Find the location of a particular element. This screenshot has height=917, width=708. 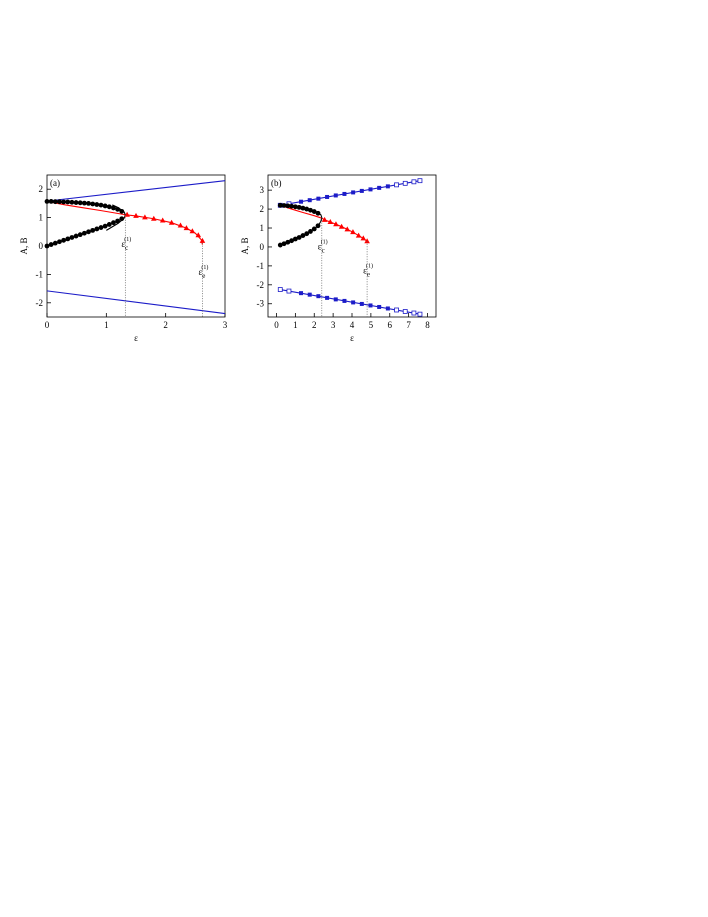

x-tick-label: 2 is located at coordinates (165, 325).